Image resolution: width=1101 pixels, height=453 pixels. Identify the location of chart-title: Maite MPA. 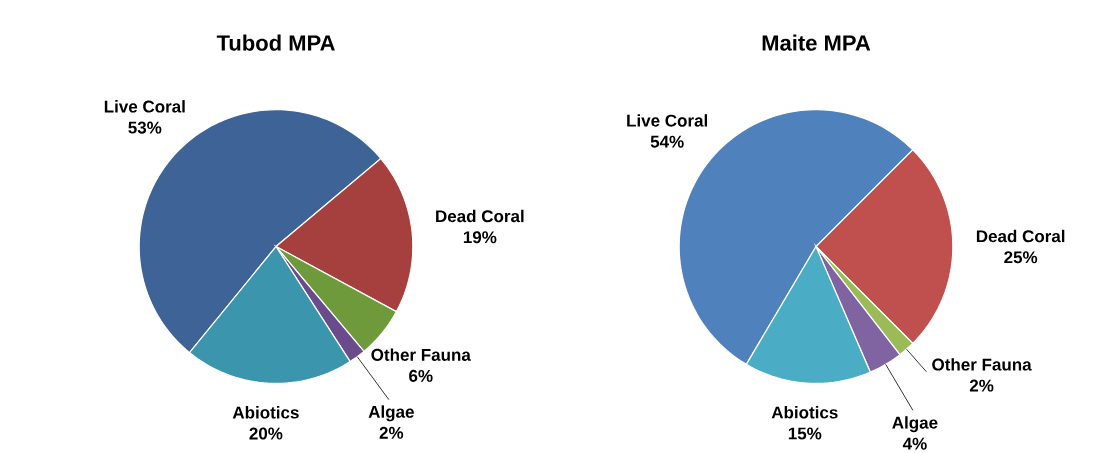
(816, 42).